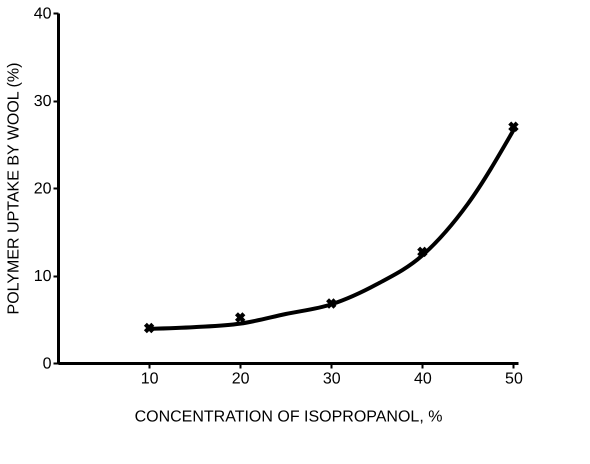  I want to click on y-axis-title: POLYMER UPTAKE BY WOOL (%), so click(14, 188).